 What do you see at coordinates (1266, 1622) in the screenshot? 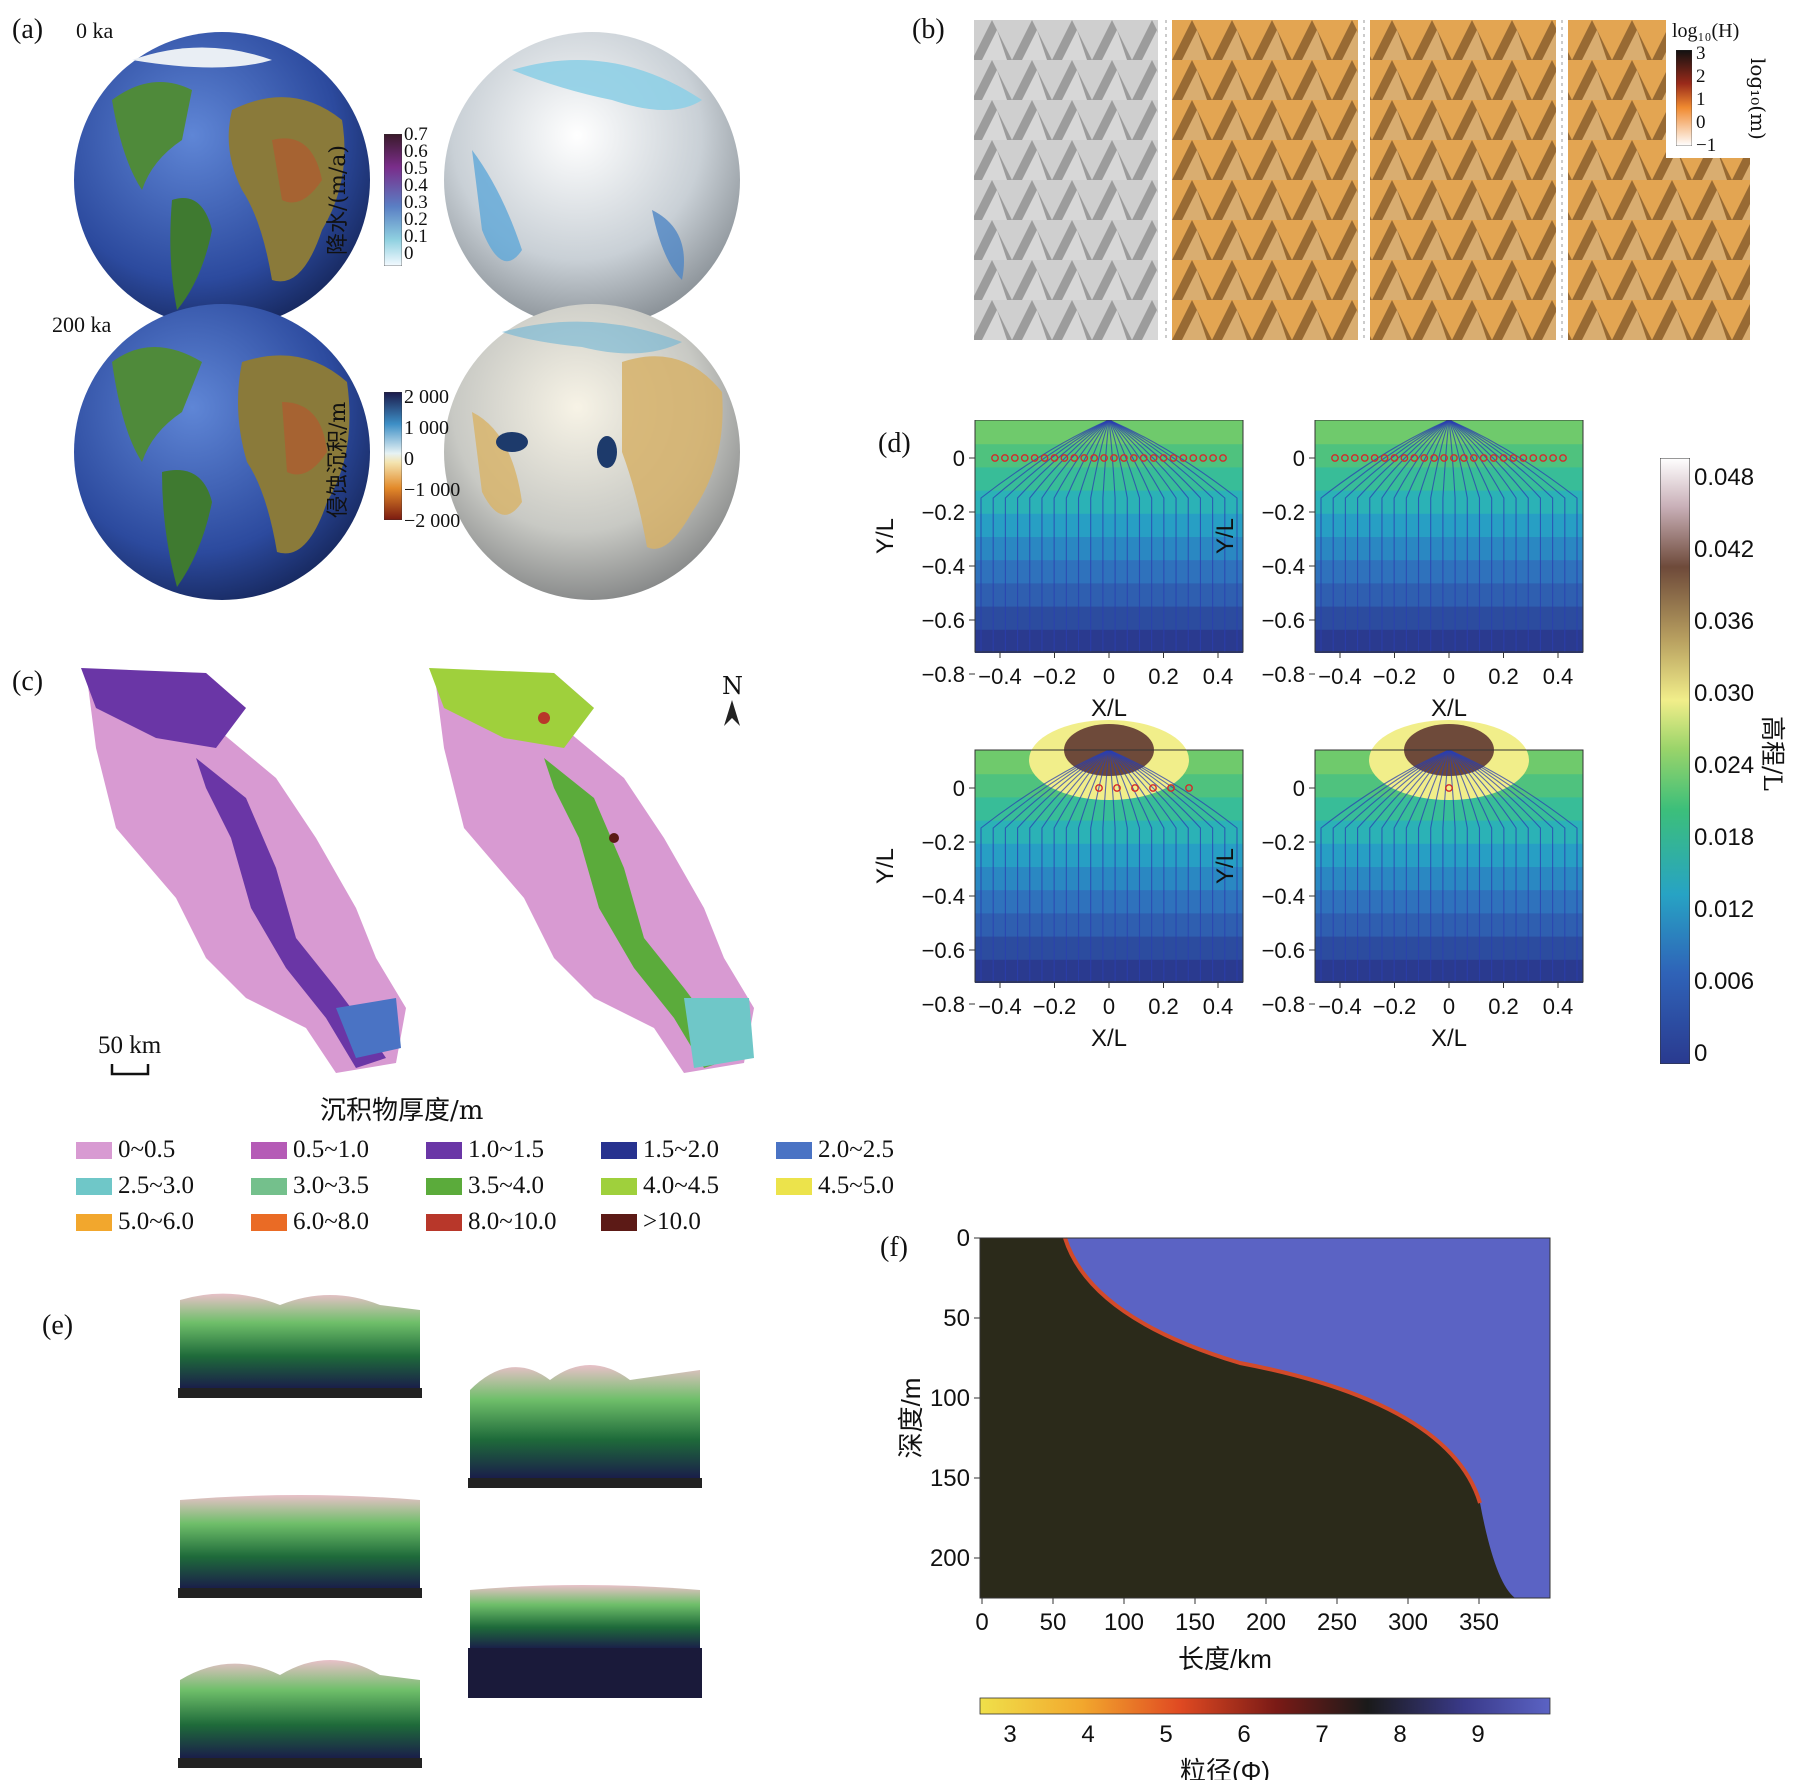
I see `x-tick-label: 200` at bounding box center [1266, 1622].